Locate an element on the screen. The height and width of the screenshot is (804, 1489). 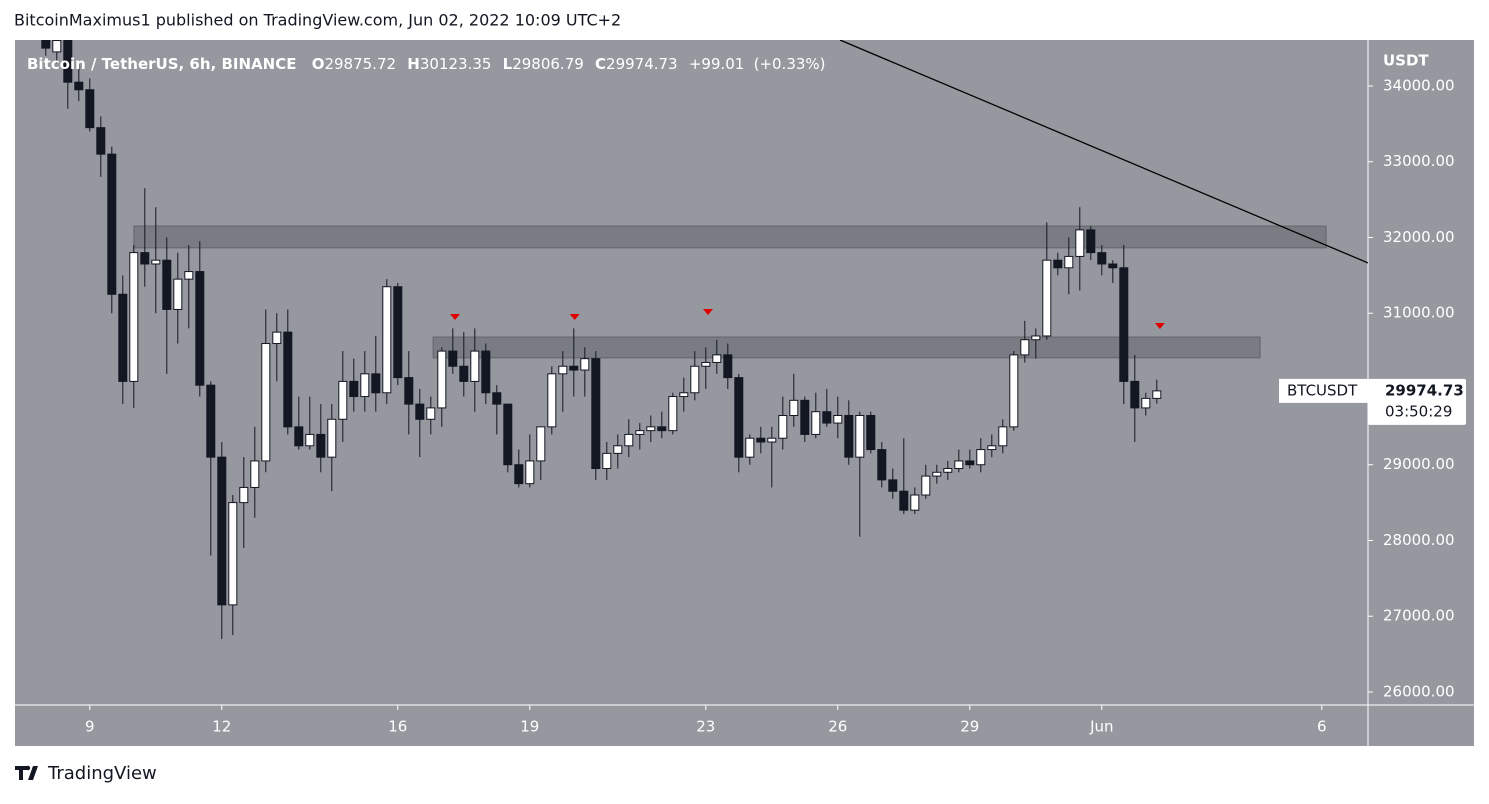
y-tick-label: 31000.00 is located at coordinates (1419, 313).